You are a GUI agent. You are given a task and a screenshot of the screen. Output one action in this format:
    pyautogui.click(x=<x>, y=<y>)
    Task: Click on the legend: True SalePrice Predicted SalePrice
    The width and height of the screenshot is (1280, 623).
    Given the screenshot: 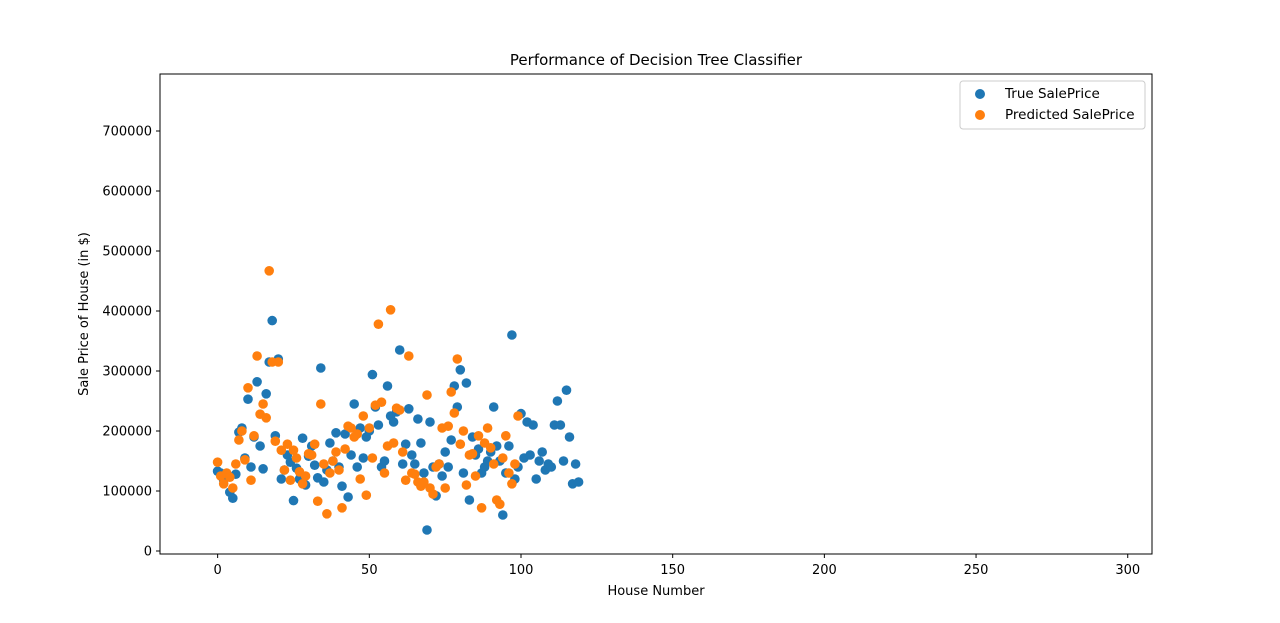 What is the action you would take?
    pyautogui.click(x=1052, y=105)
    